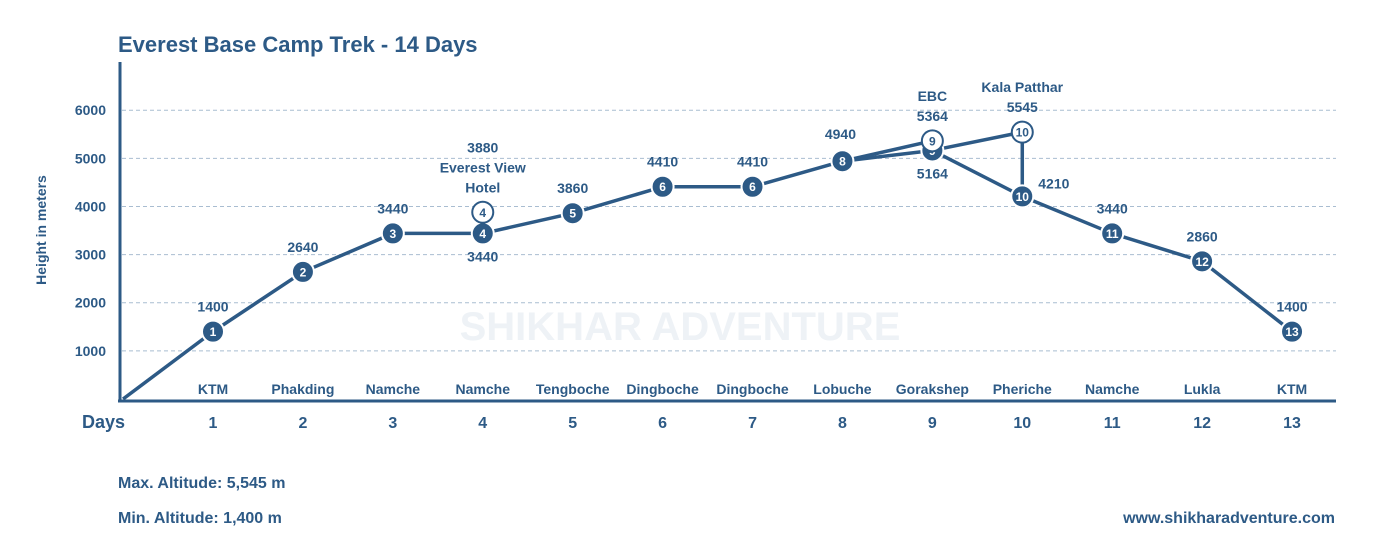  I want to click on node-label: 1, so click(213, 332).